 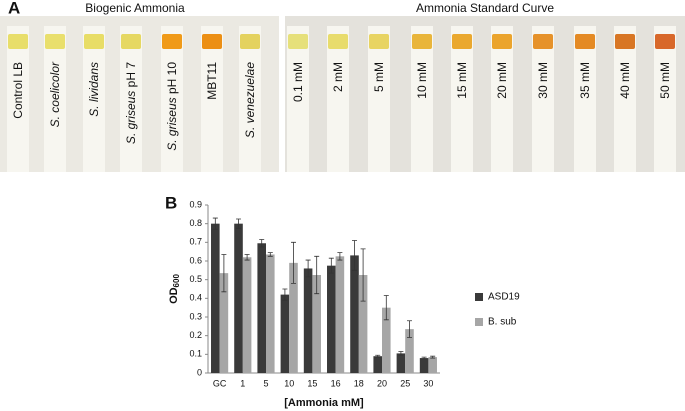 I want to click on y-tick-label: 0.1, so click(x=195, y=354).